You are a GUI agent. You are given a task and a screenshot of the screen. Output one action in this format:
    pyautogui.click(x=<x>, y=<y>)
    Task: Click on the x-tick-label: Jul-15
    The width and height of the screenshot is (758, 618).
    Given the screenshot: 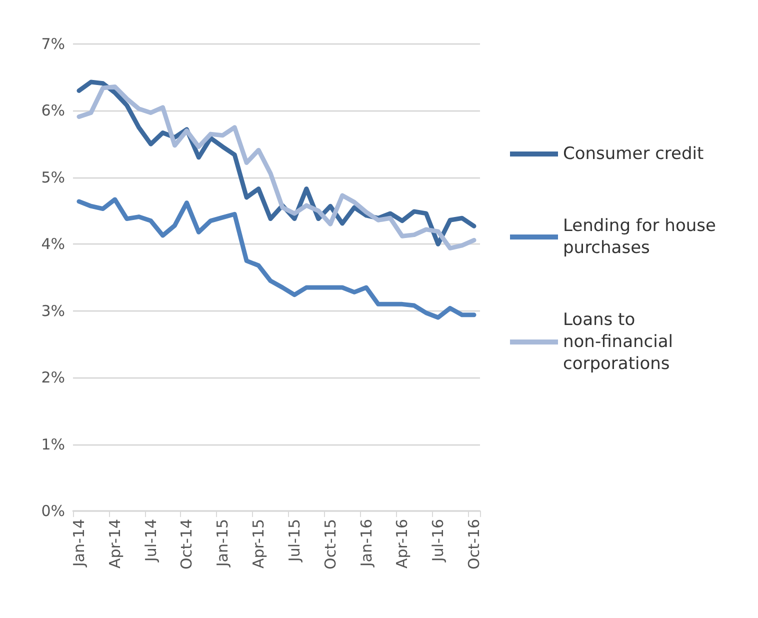 What is the action you would take?
    pyautogui.click(x=294, y=541)
    